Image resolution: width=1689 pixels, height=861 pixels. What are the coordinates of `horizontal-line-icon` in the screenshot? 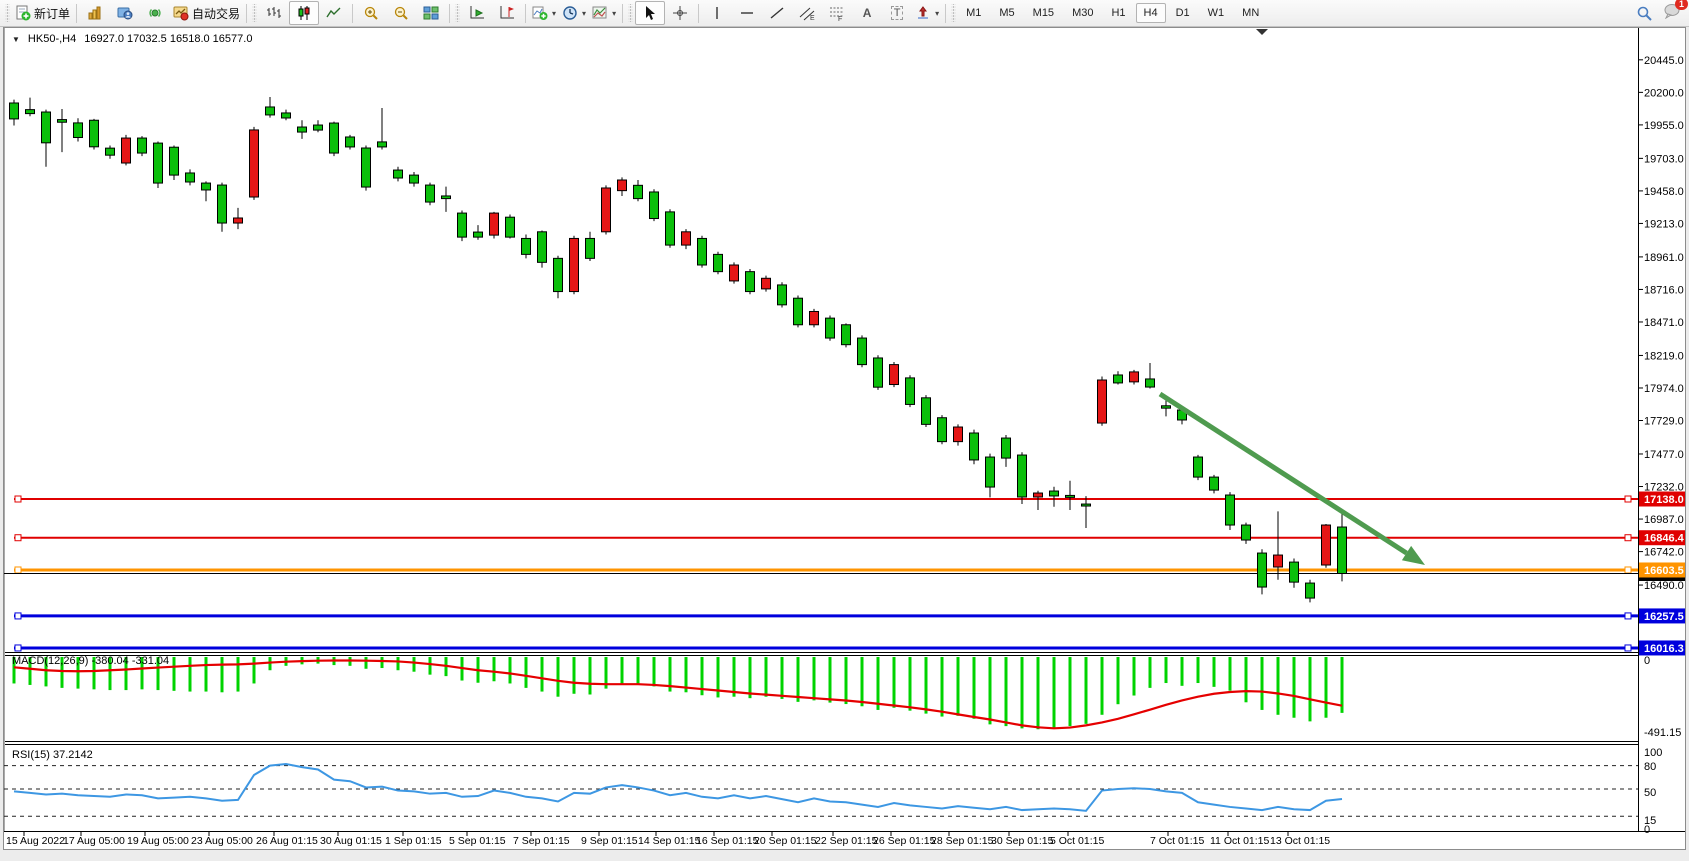 It's located at (747, 13).